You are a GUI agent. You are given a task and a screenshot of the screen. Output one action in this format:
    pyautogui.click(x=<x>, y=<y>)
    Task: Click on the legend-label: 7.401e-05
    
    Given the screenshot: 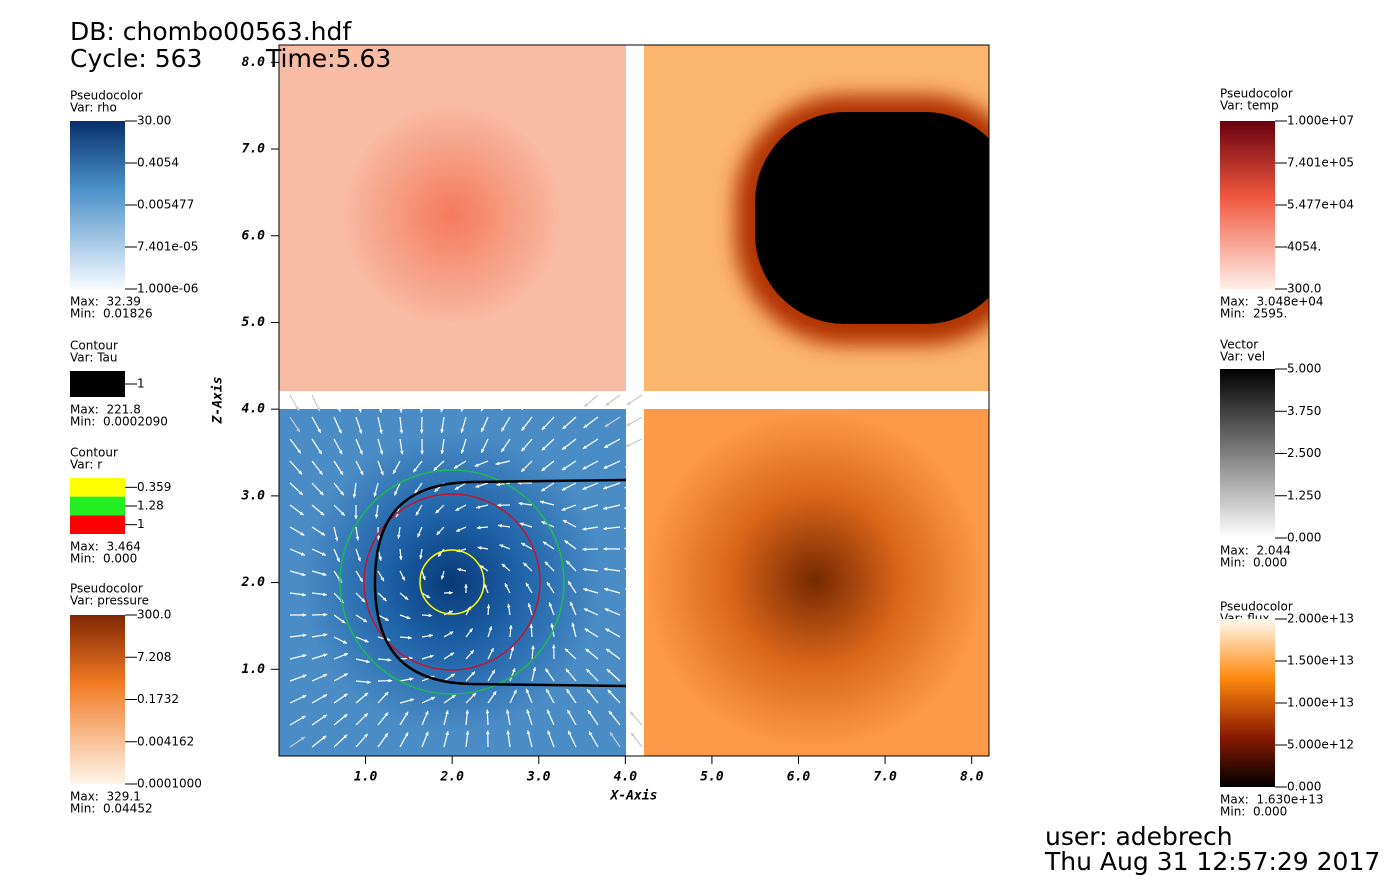 What is the action you would take?
    pyautogui.click(x=167, y=247)
    